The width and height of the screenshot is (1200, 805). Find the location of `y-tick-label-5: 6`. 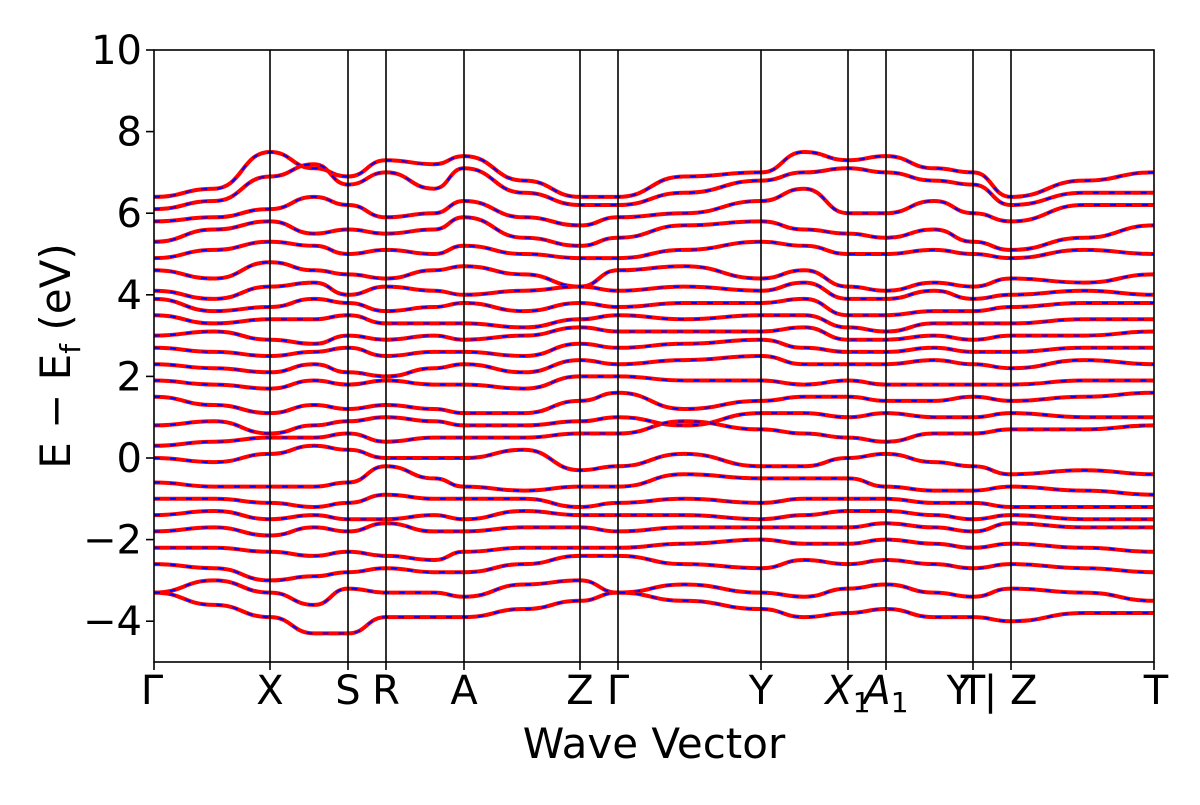

y-tick-label-5: 6 is located at coordinates (129, 214).